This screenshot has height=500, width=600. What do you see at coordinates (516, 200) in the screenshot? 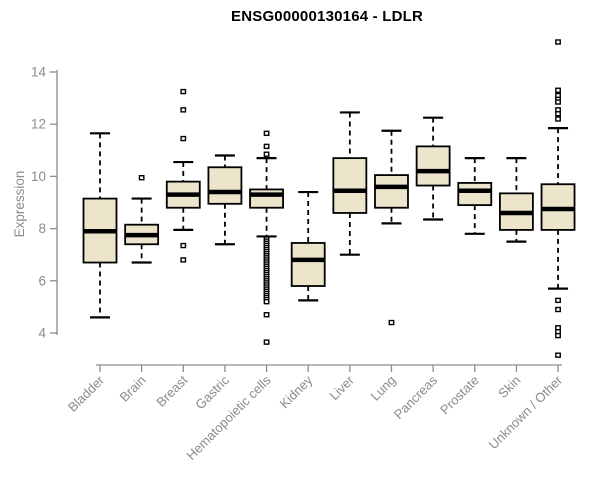
I see `boxplot-skin` at bounding box center [516, 200].